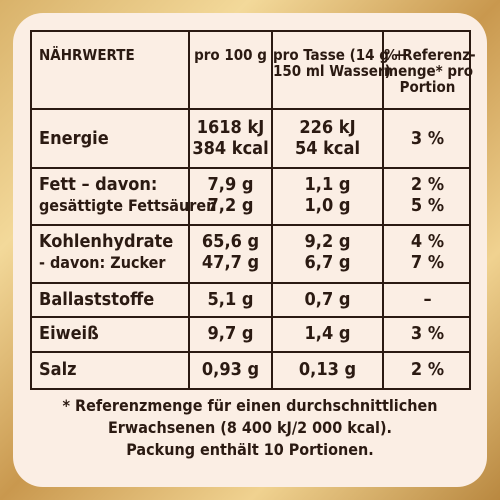 The height and width of the screenshot is (500, 500). Describe the element at coordinates (230, 262) in the screenshot. I see `value: 47,7 g` at that location.